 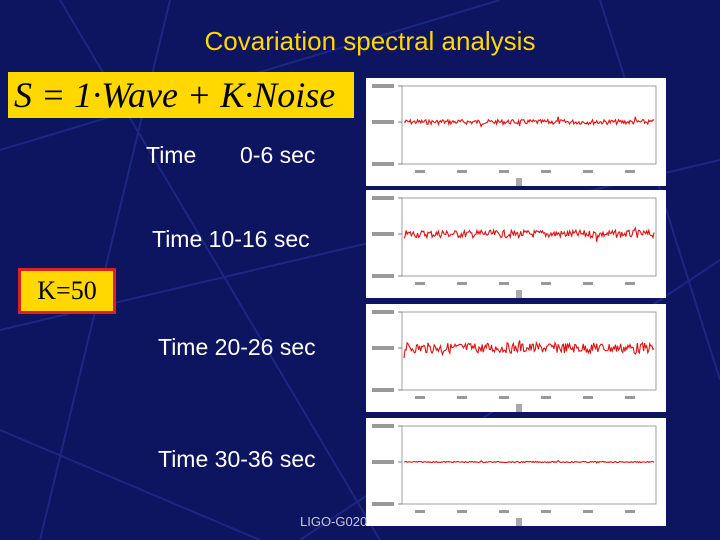 What do you see at coordinates (171, 155) in the screenshot?
I see `segment-1-word: Time` at bounding box center [171, 155].